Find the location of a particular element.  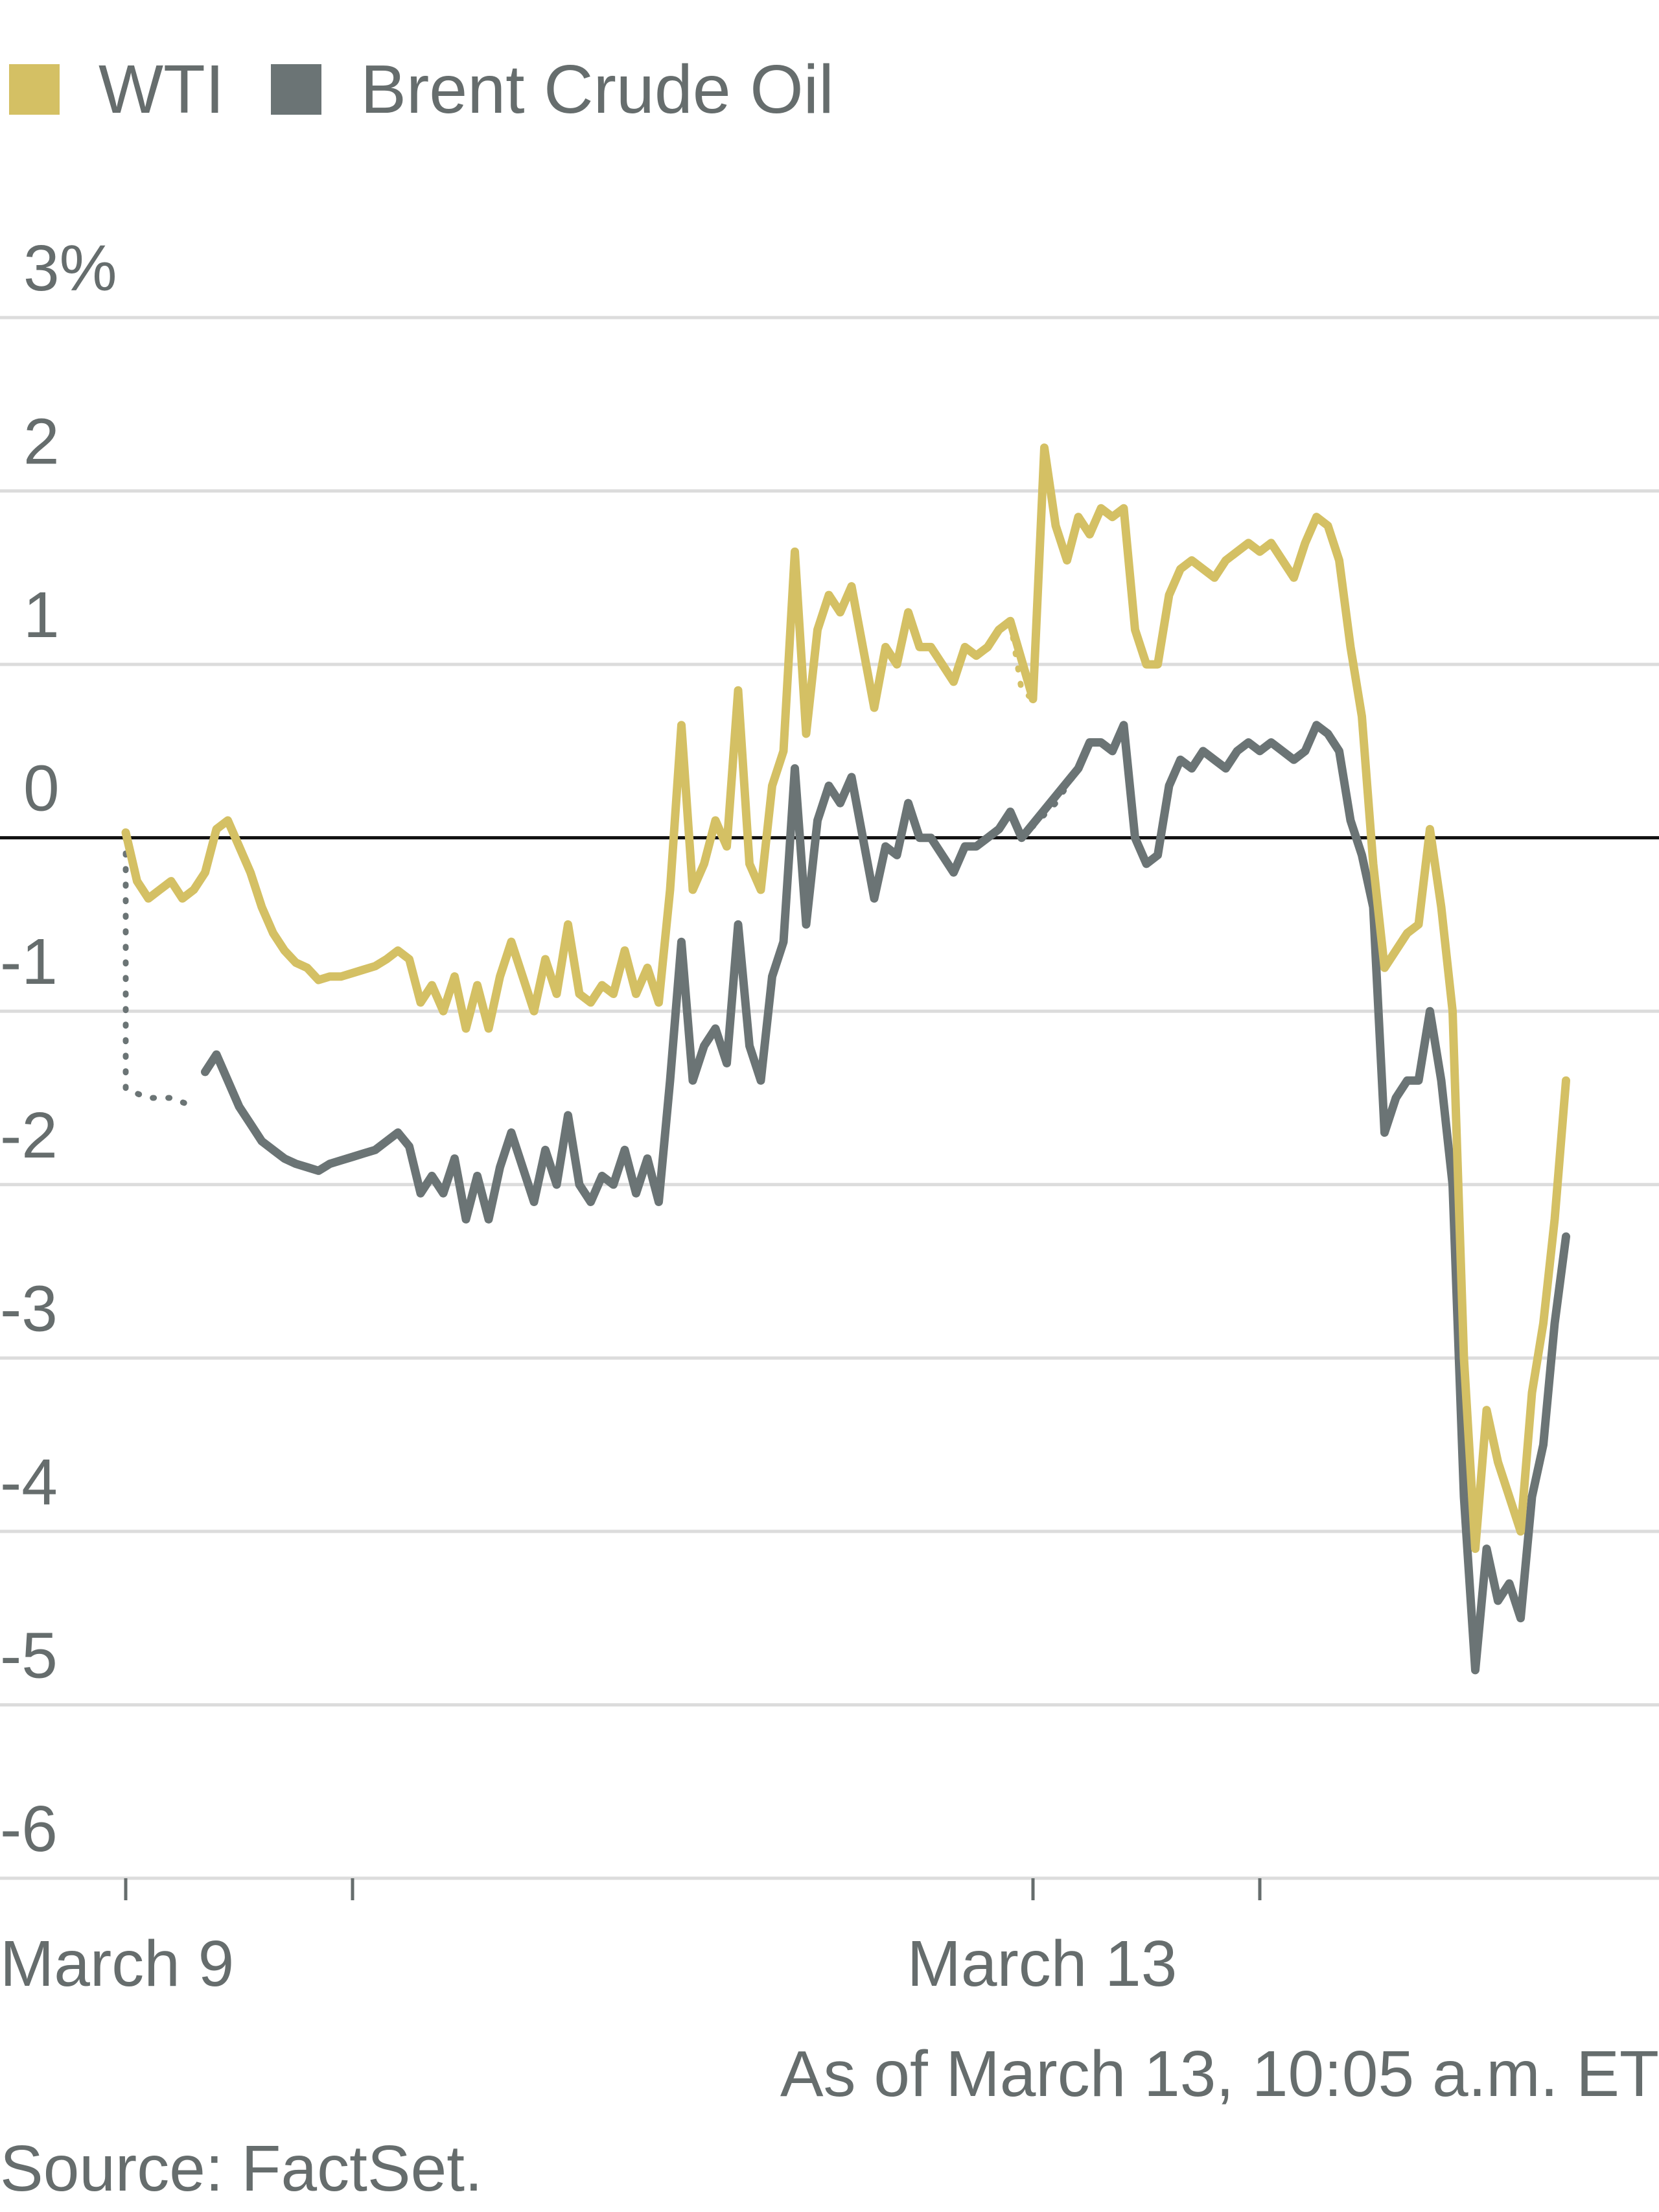

x-axis: March 9 March 13 is located at coordinates (631, 1939).